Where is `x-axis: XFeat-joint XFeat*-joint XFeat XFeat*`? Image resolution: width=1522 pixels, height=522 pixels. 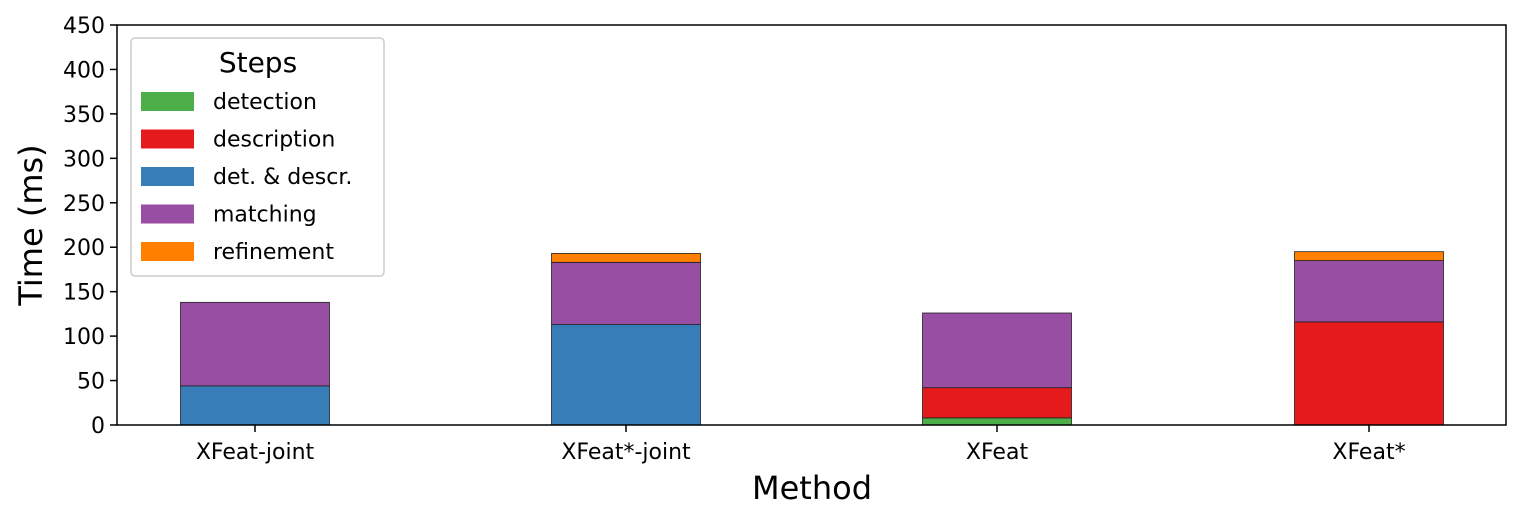
x-axis: XFeat-joint XFeat*-joint XFeat XFeat* is located at coordinates (801, 445).